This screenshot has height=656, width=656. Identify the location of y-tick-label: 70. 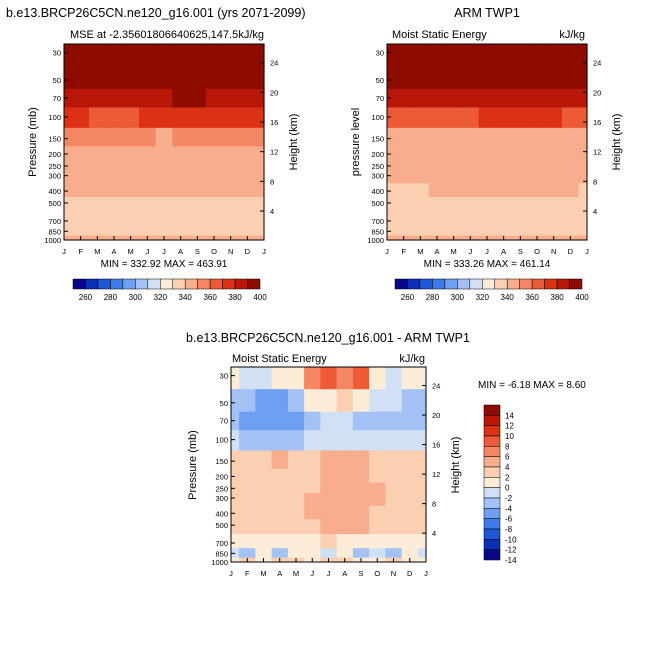
(380, 98).